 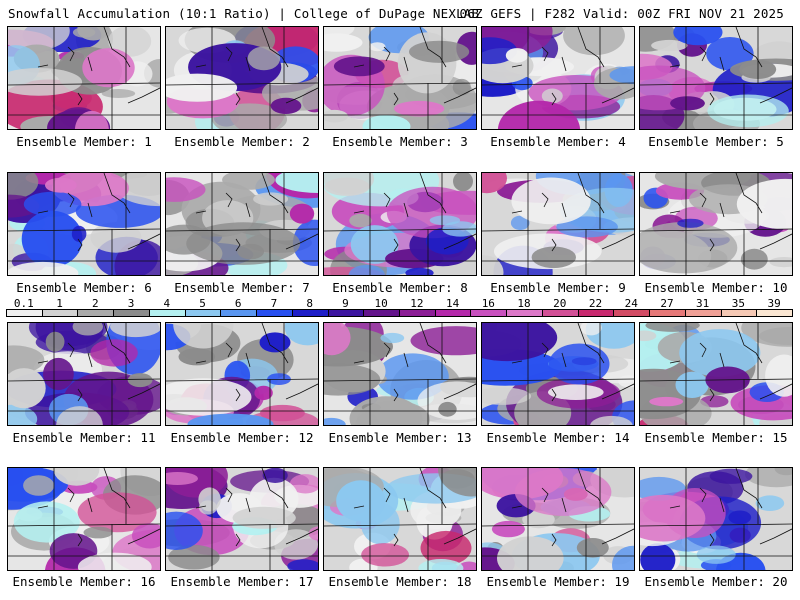 I want to click on ensemble-member-10-map, so click(x=716, y=224).